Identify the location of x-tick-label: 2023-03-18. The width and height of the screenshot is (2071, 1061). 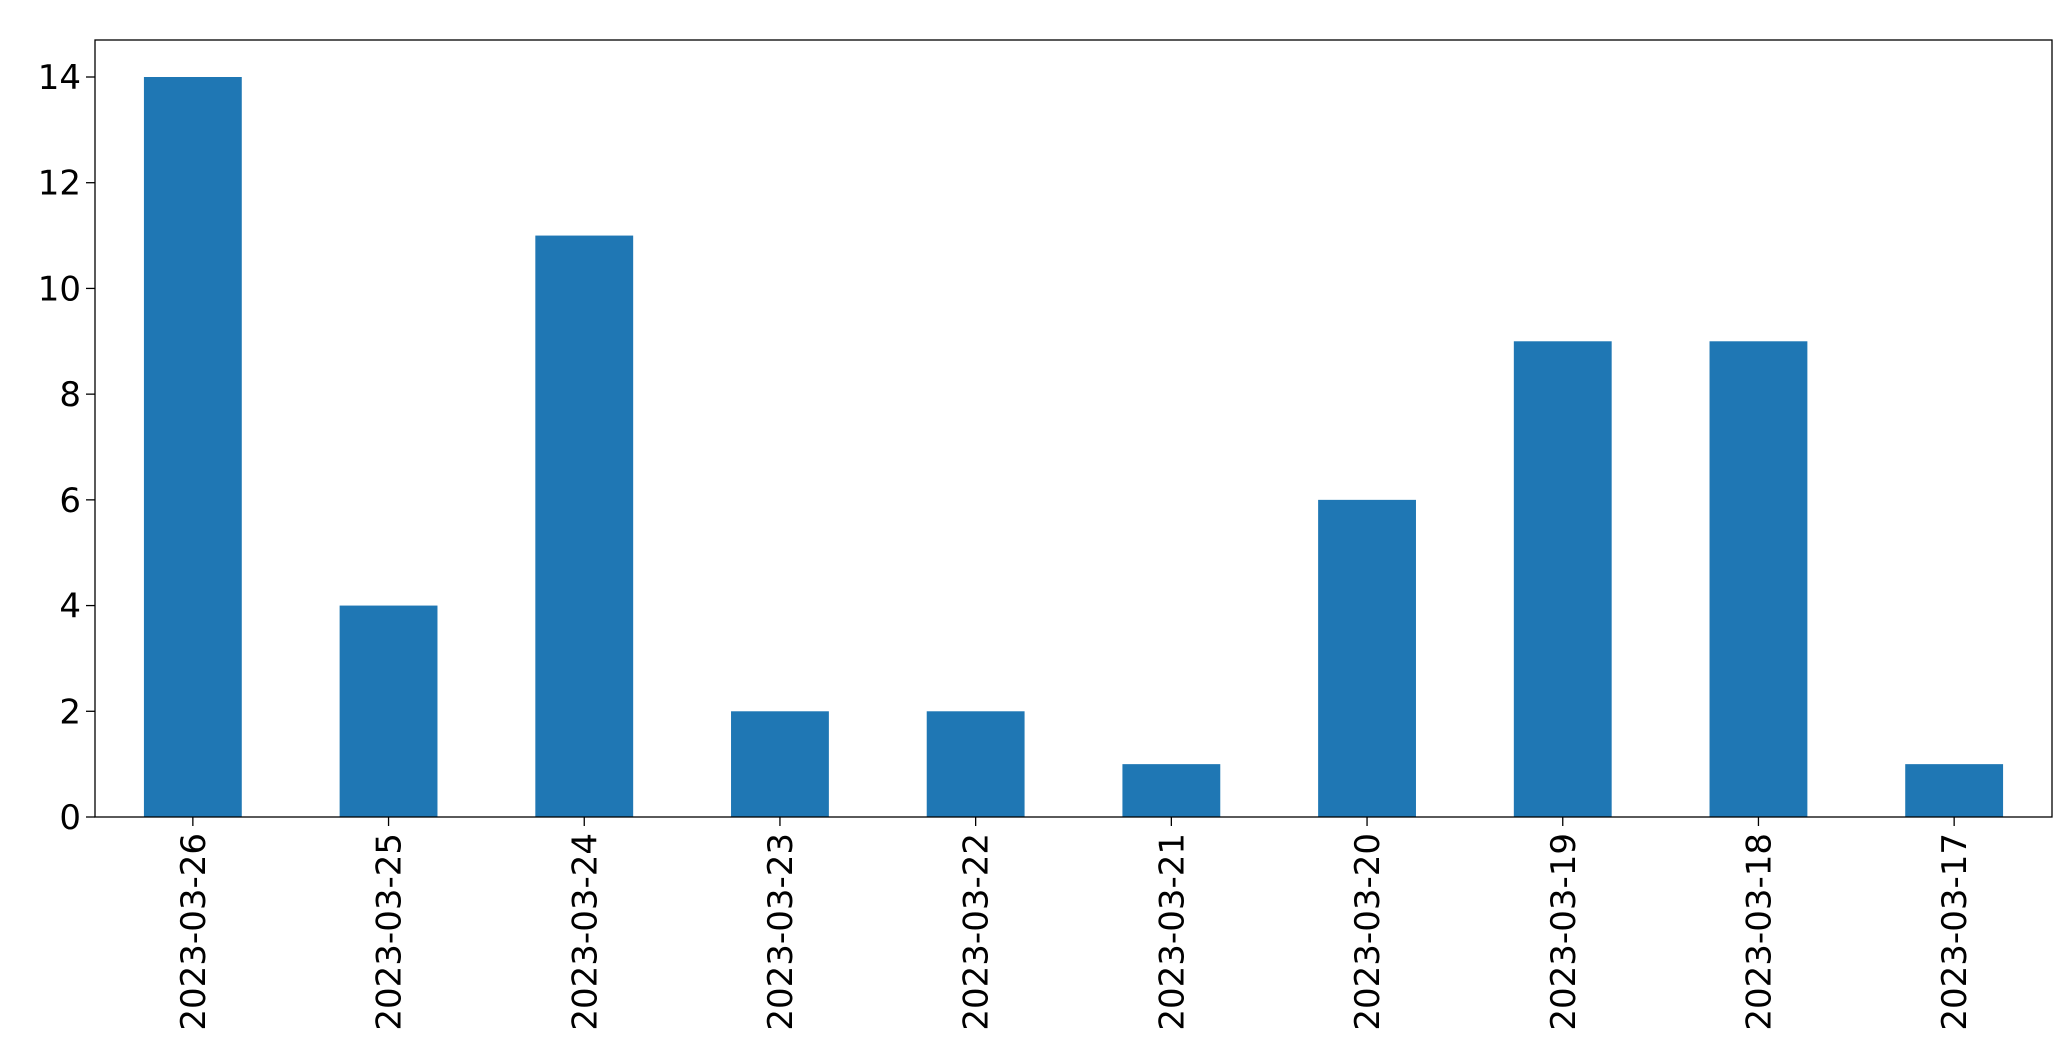
(1759, 932).